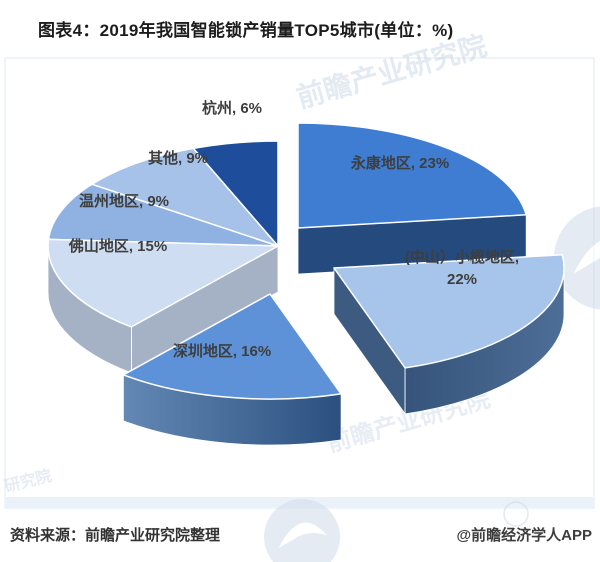  What do you see at coordinates (462, 279) in the screenshot?
I see `pie-label-1-line2: 22%` at bounding box center [462, 279].